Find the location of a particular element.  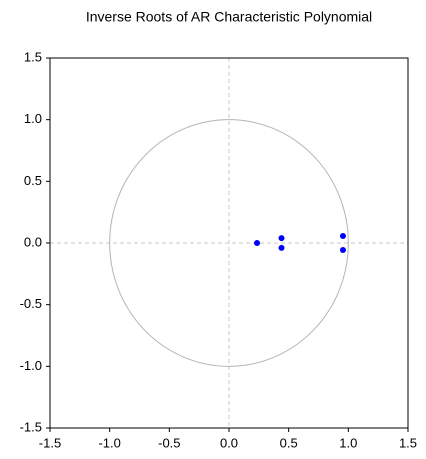

x-tick-label: -1.5 is located at coordinates (50, 442).